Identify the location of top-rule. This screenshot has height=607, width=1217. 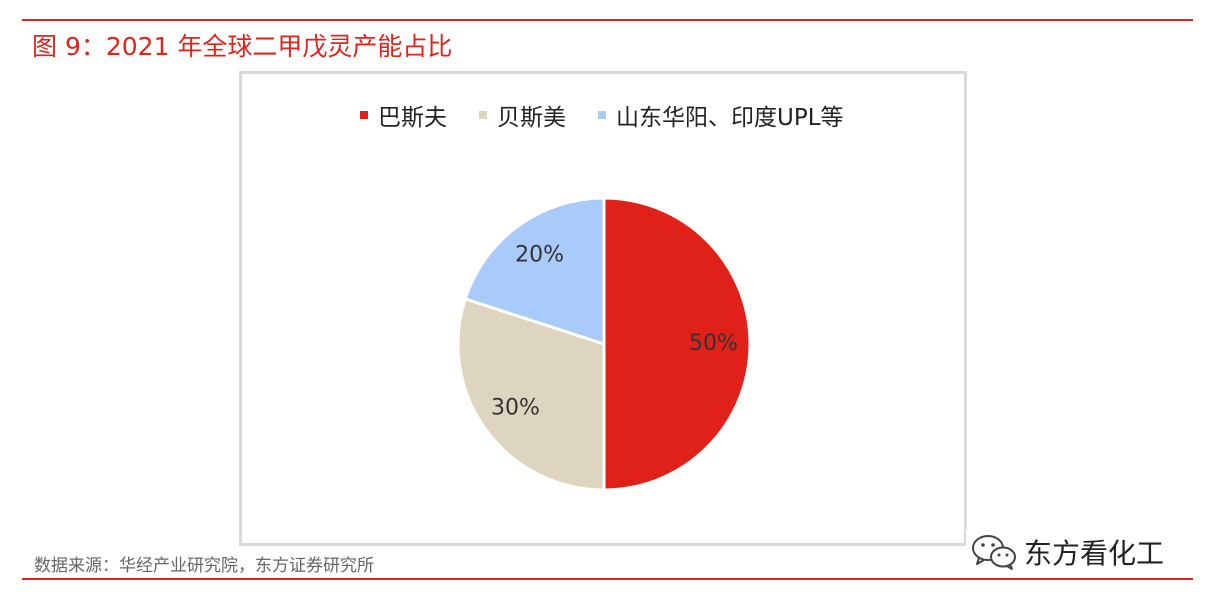
(607, 20).